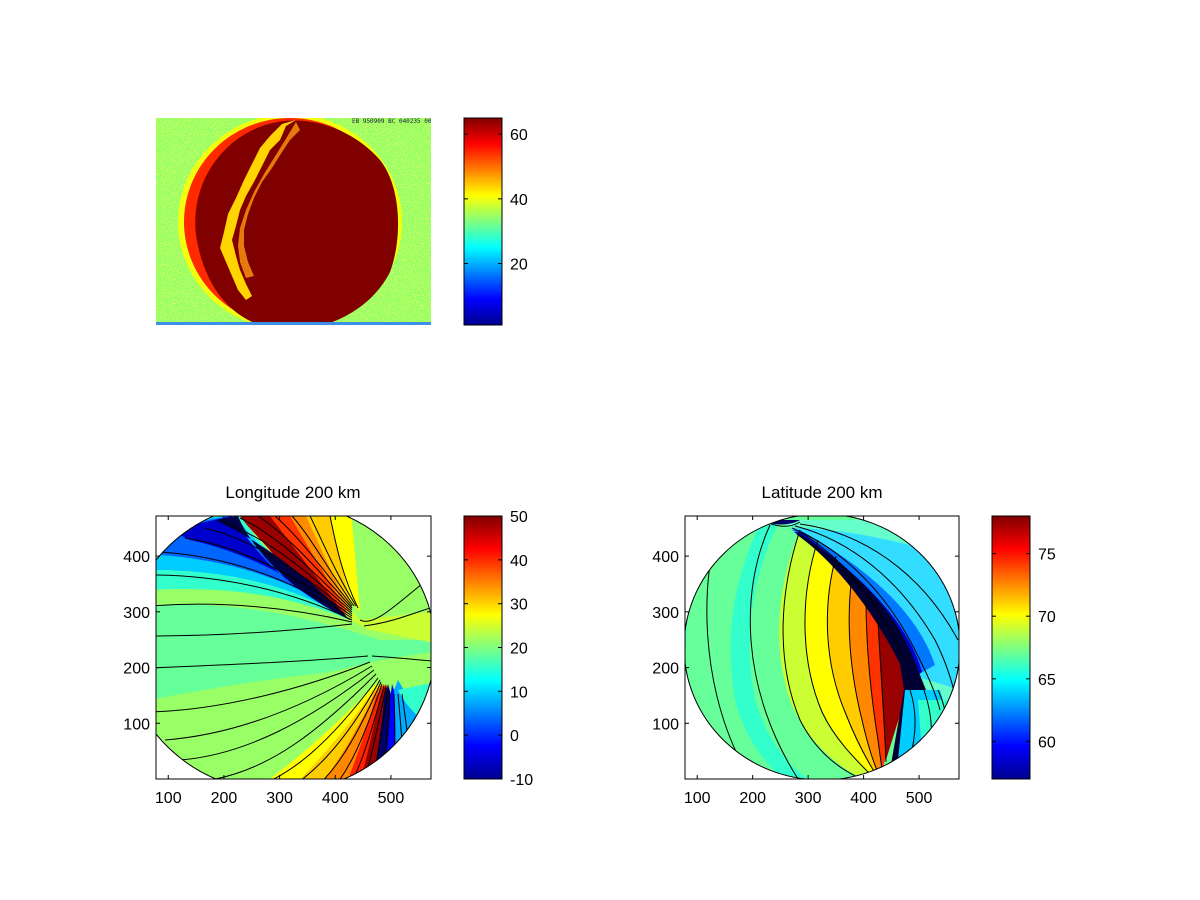 The image size is (1200, 900). I want to click on lat-colorbar-tick-label: 70, so click(1047, 617).